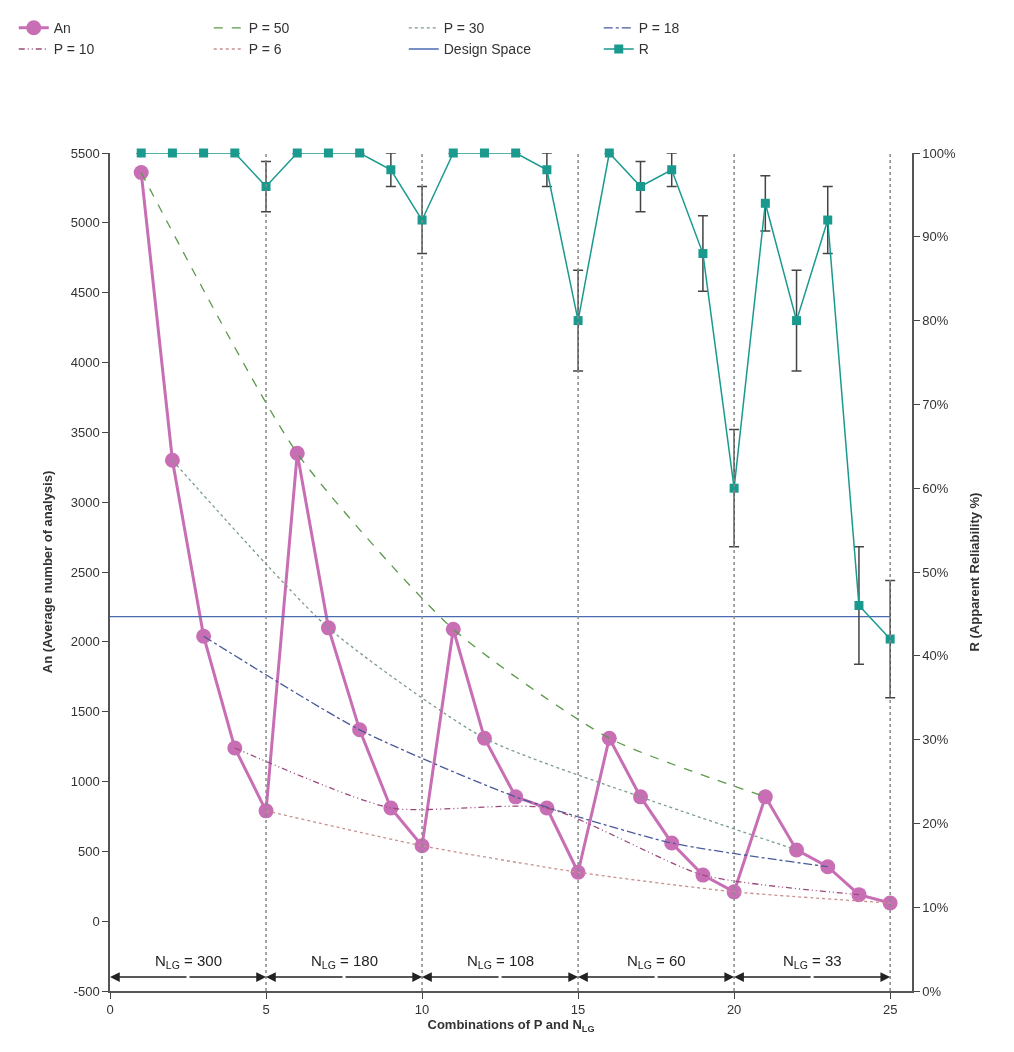  What do you see at coordinates (935, 656) in the screenshot?
I see `y2-tick-label: 40%` at bounding box center [935, 656].